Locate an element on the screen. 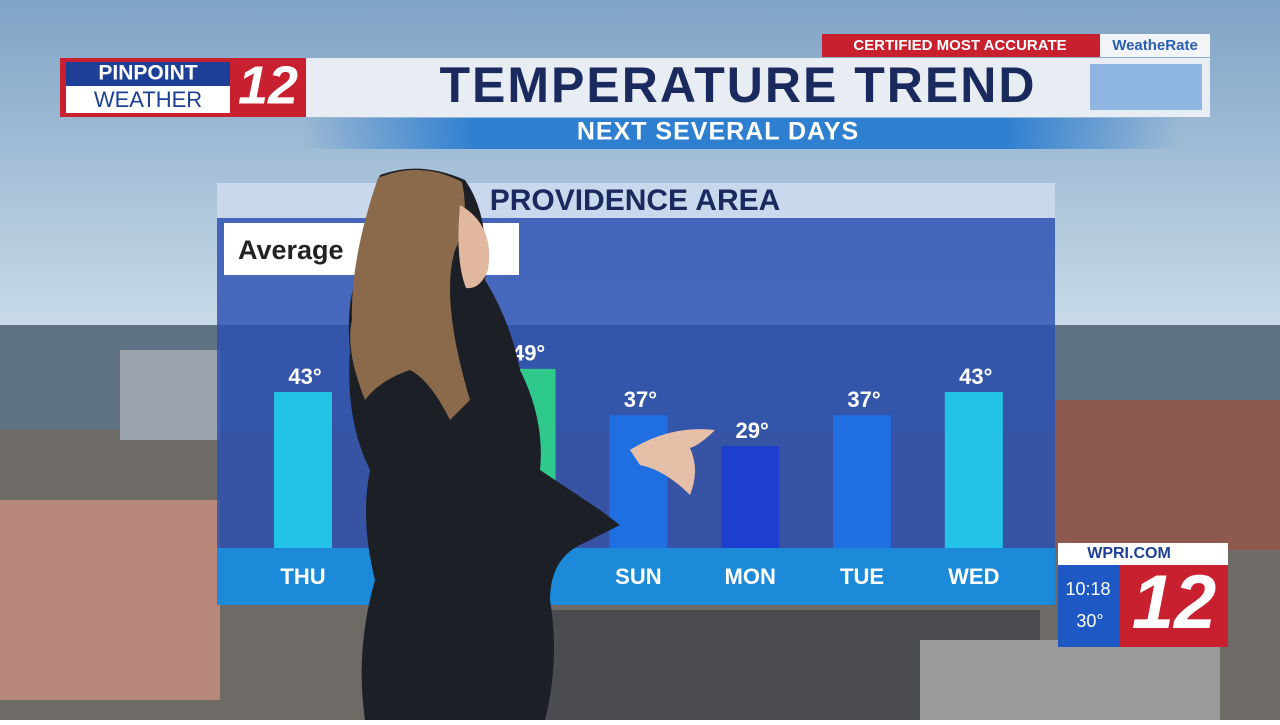 The width and height of the screenshot is (1280, 725). logo-top-panel is located at coordinates (148, 74).